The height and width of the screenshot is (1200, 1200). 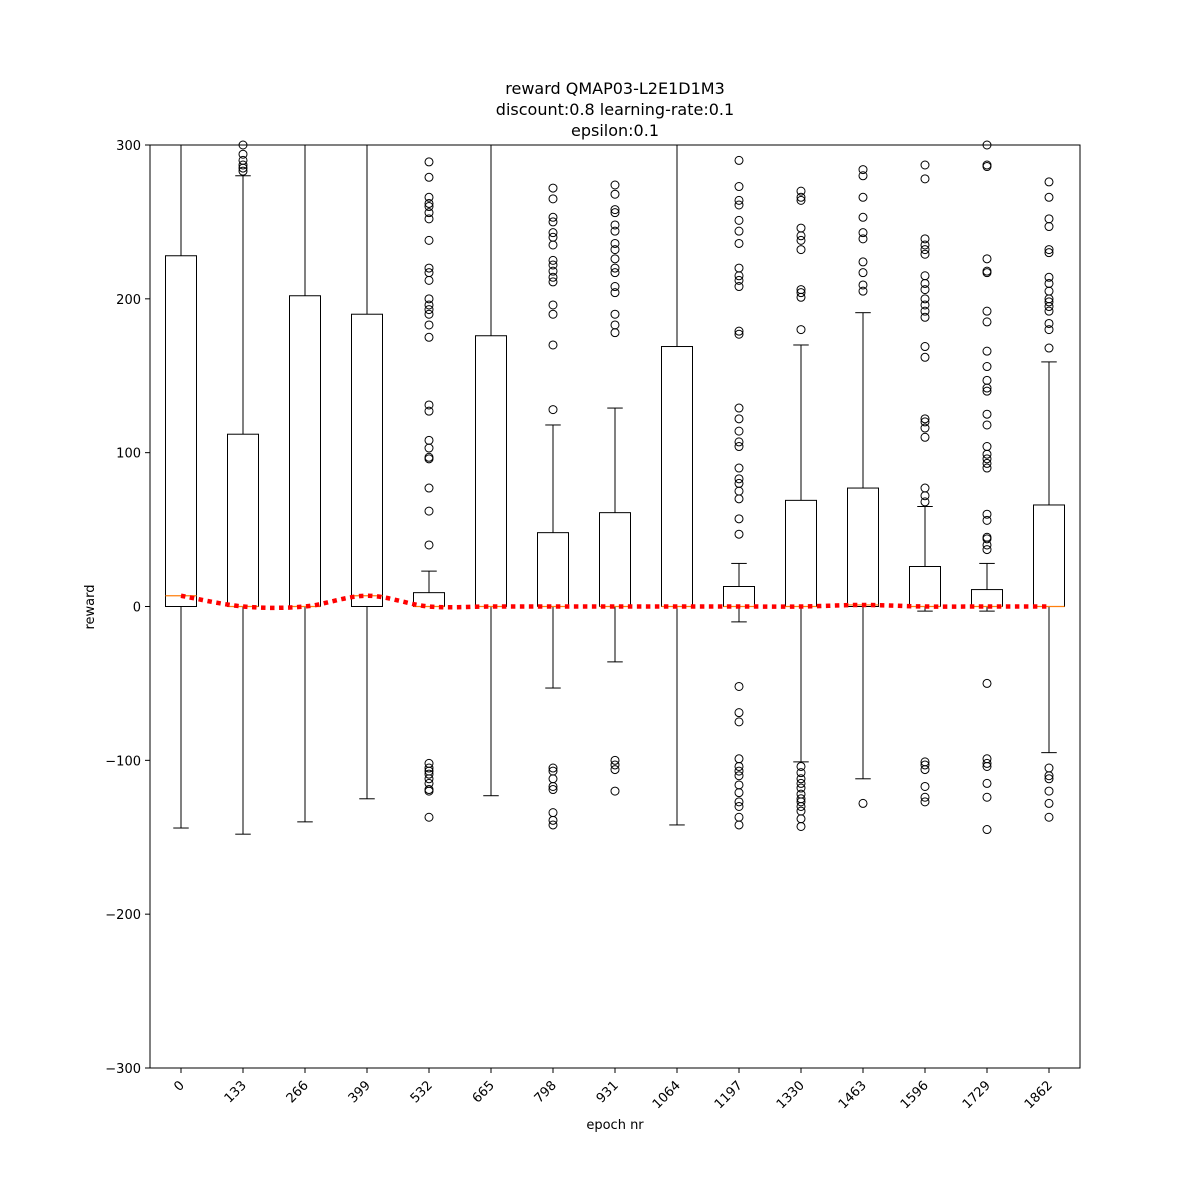 What do you see at coordinates (123, 1069) in the screenshot?
I see `y-tick-label: −300` at bounding box center [123, 1069].